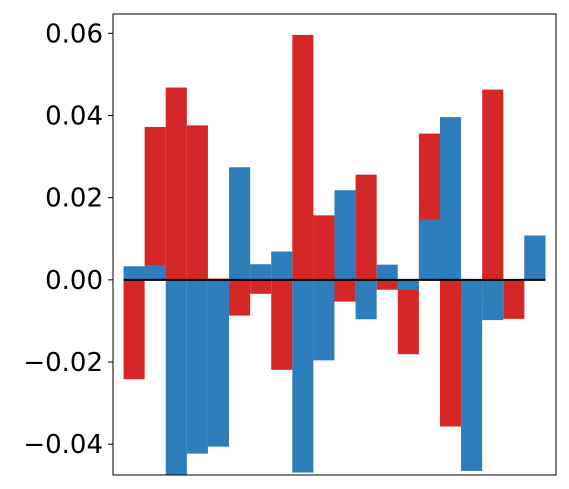 This screenshot has width=569, height=489. What do you see at coordinates (74, 199) in the screenshot?
I see `y-tick-label: 0.02` at bounding box center [74, 199].